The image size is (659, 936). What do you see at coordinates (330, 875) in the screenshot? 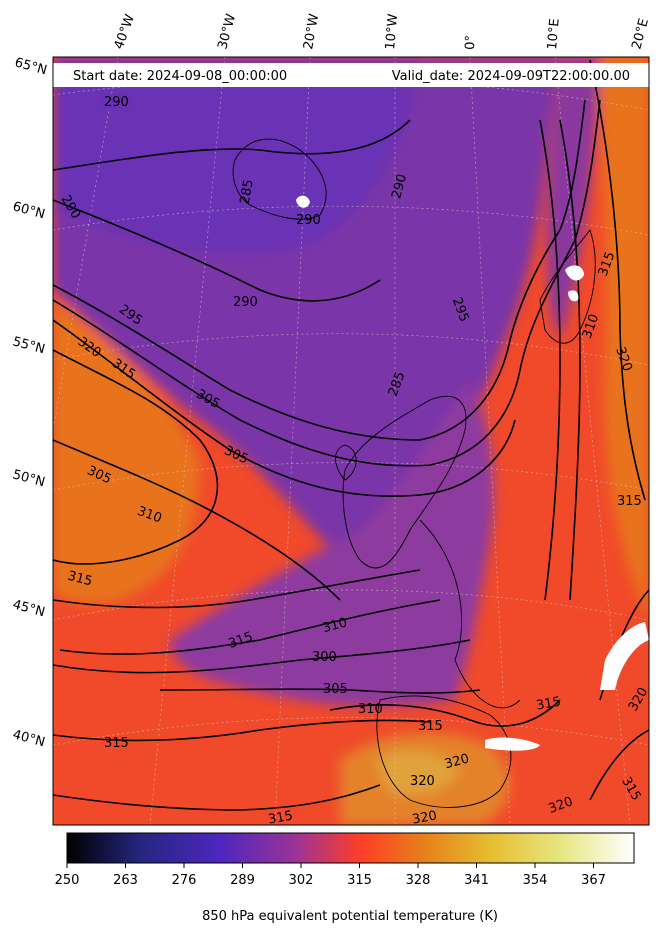
I see `colorbar-ticks: 250 263 276 289 302 315 328 341 354 367` at bounding box center [330, 875].